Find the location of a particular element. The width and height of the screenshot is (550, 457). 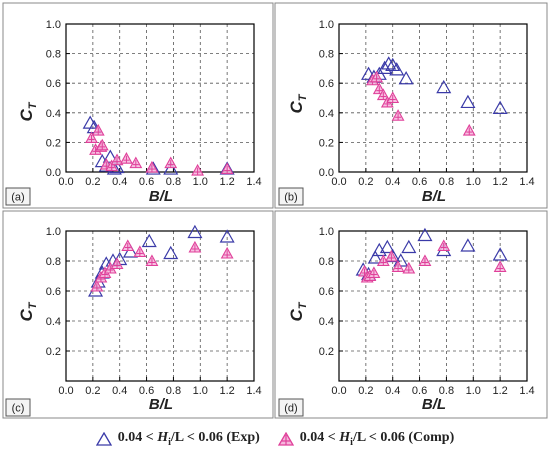

y-tick-label: 0.0 is located at coordinates (326, 173).